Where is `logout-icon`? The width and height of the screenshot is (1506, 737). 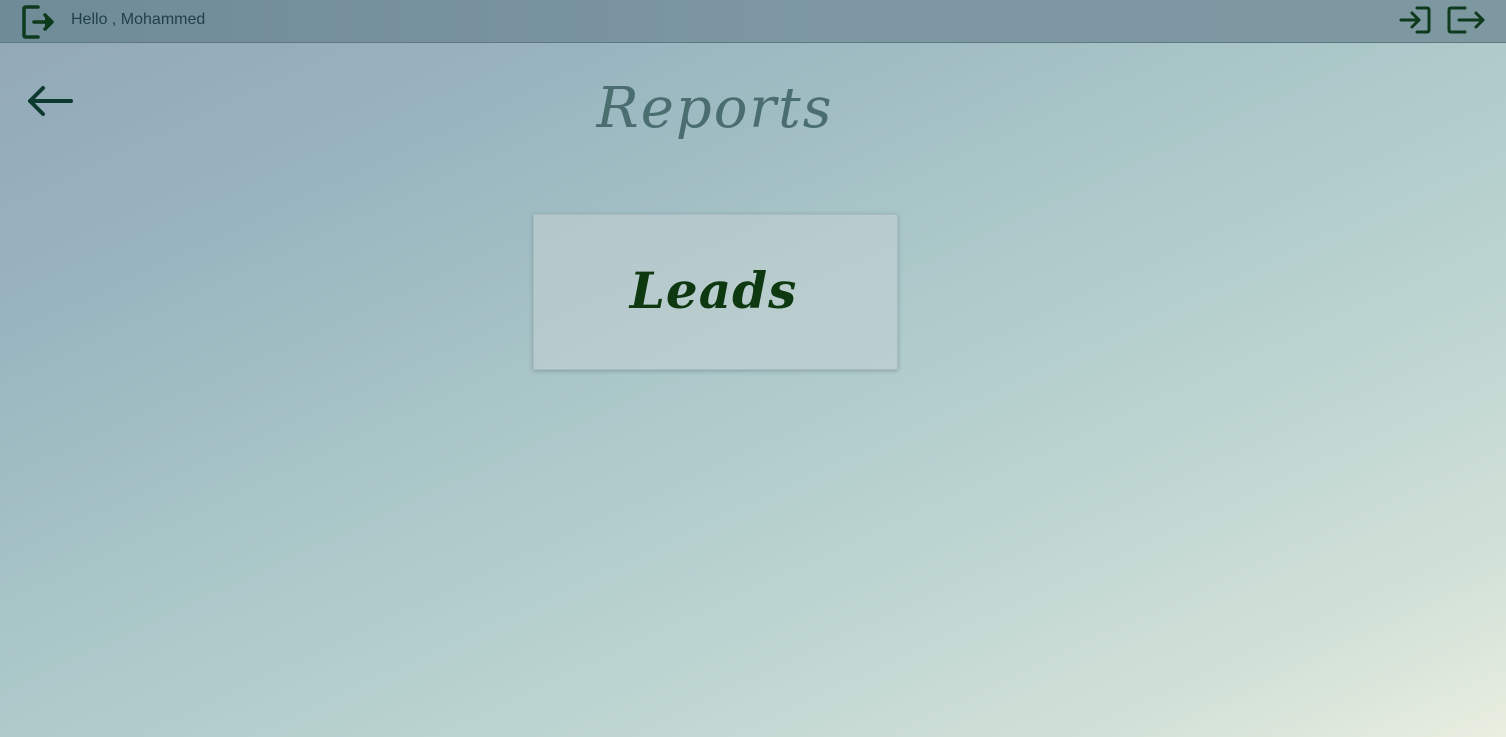 logout-icon is located at coordinates (1467, 20).